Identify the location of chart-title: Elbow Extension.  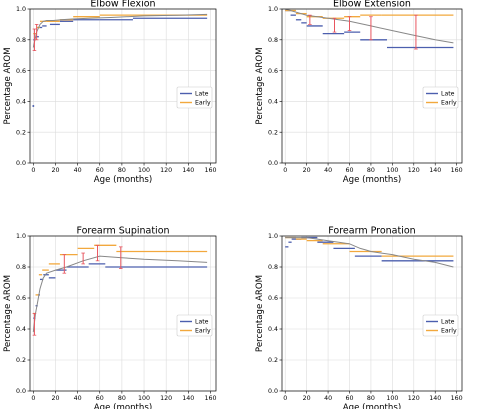
(372, 5).